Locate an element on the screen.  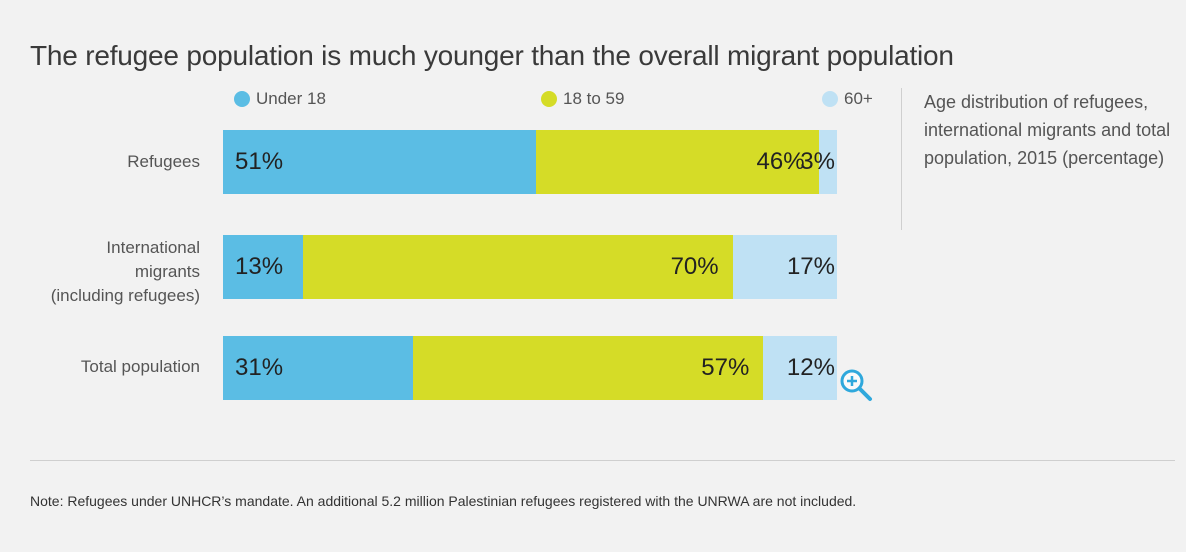
legend-item-18-to-59: 18 to 59 is located at coordinates (582, 99).